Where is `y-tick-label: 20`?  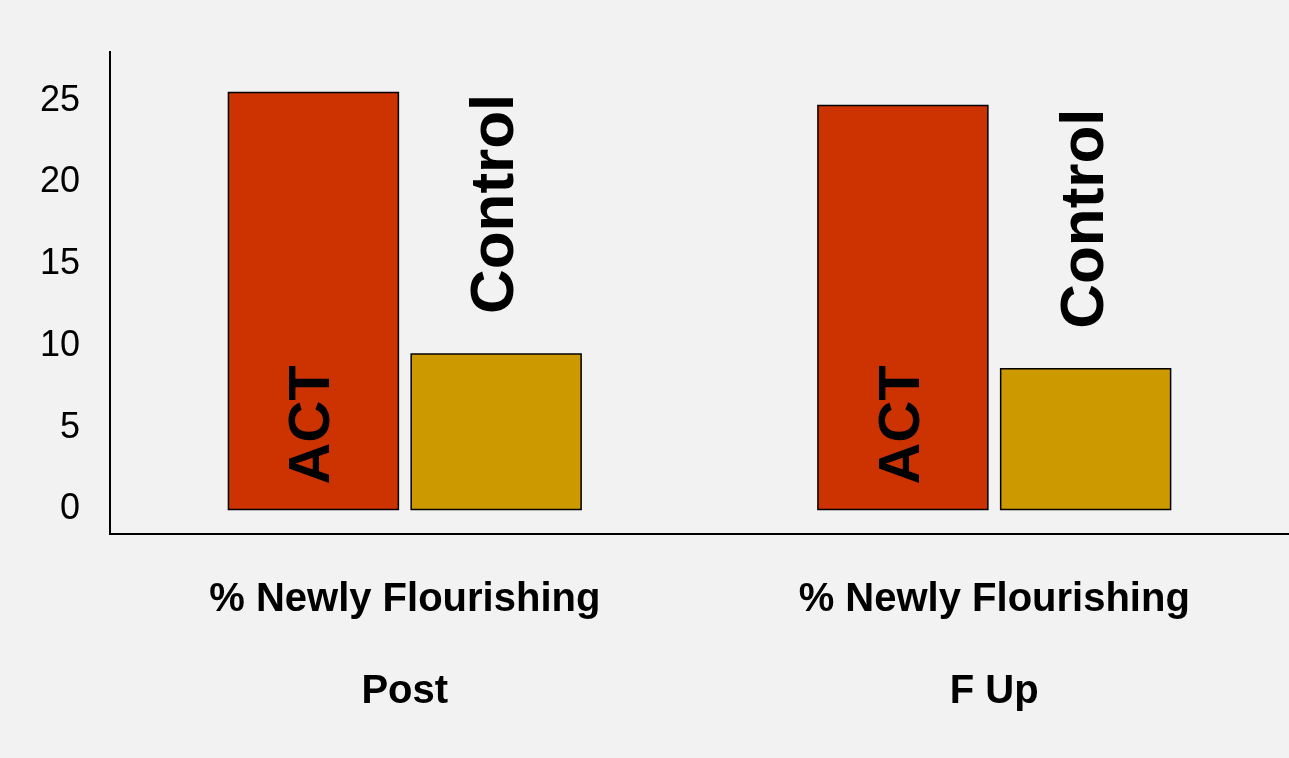
y-tick-label: 20 is located at coordinates (60, 180).